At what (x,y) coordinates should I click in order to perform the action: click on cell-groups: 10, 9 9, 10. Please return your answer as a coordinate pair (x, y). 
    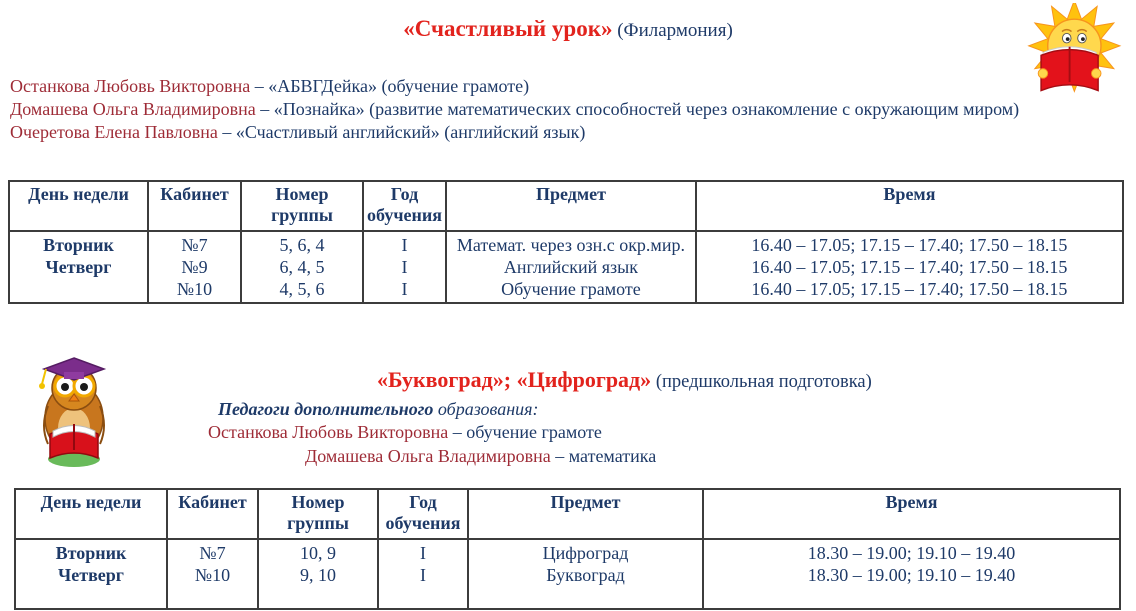
    Looking at the image, I should click on (318, 574).